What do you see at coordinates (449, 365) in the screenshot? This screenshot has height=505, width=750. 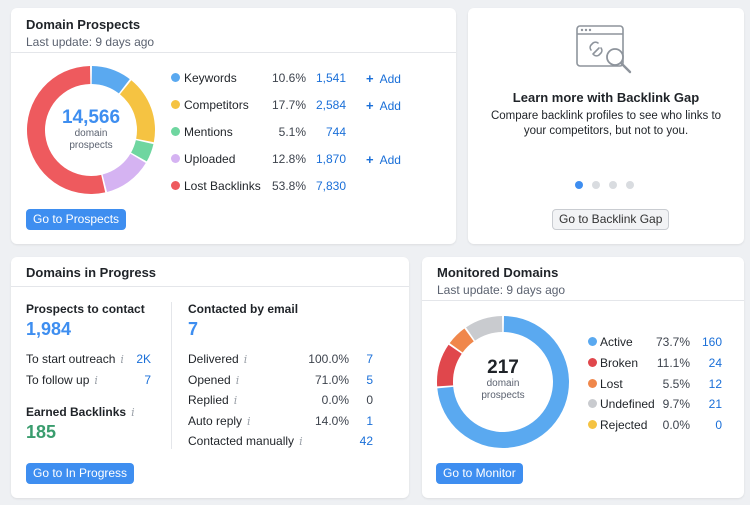 I see `monitored-slice-broken` at bounding box center [449, 365].